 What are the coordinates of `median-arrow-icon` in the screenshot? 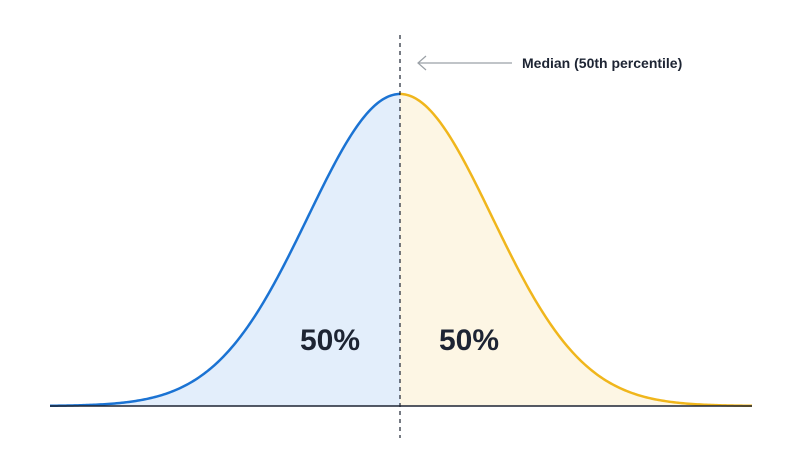 It's located at (464, 63).